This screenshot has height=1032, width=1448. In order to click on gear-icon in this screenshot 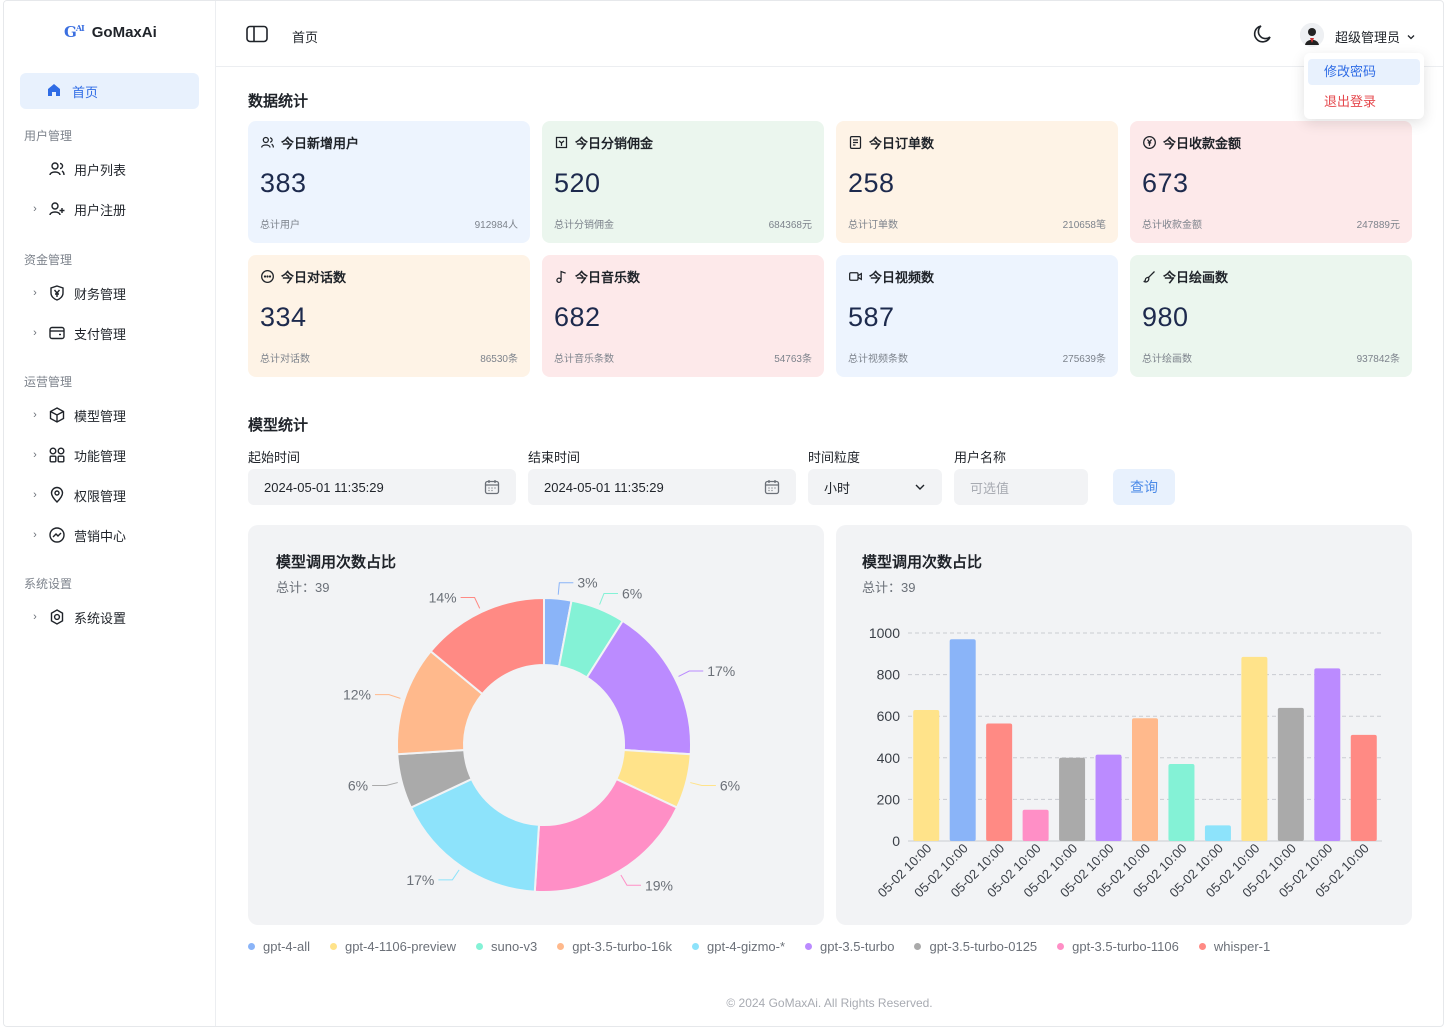, I will do `click(57, 617)`.